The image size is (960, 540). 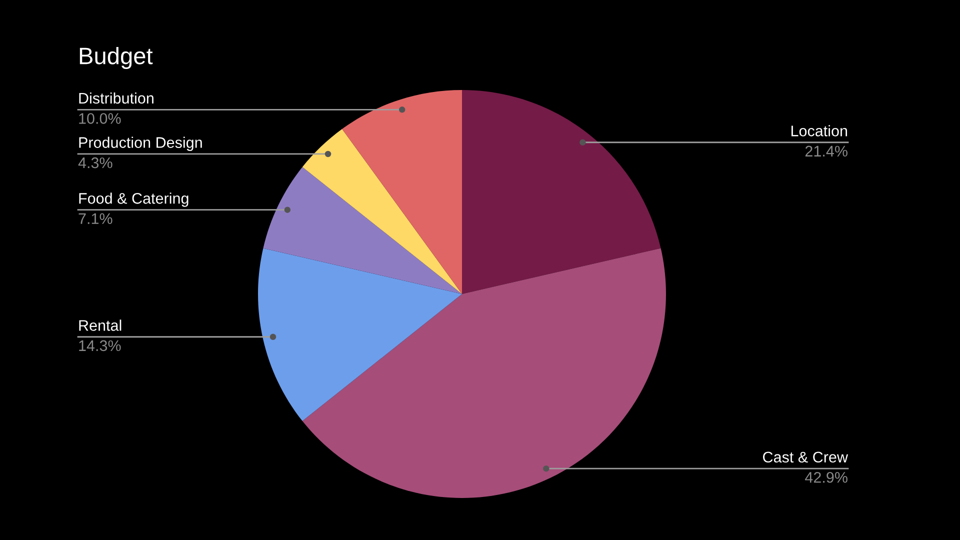 I want to click on data-label: 42.9%, so click(x=826, y=477).